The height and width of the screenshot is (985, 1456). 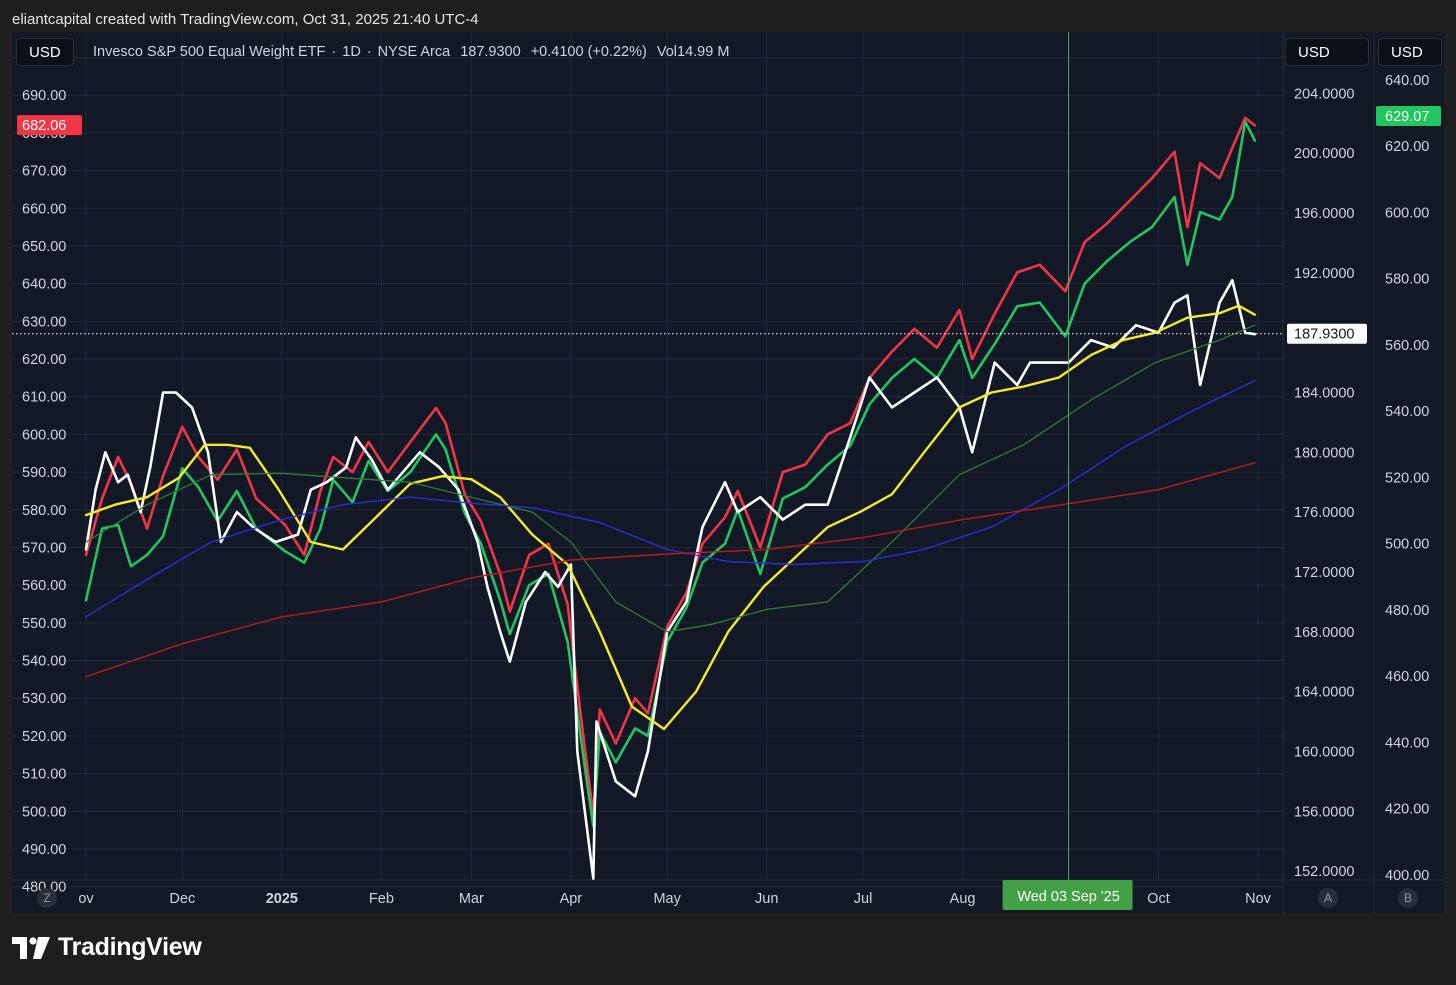 What do you see at coordinates (182, 899) in the screenshot?
I see `x-axis-tick: Dec` at bounding box center [182, 899].